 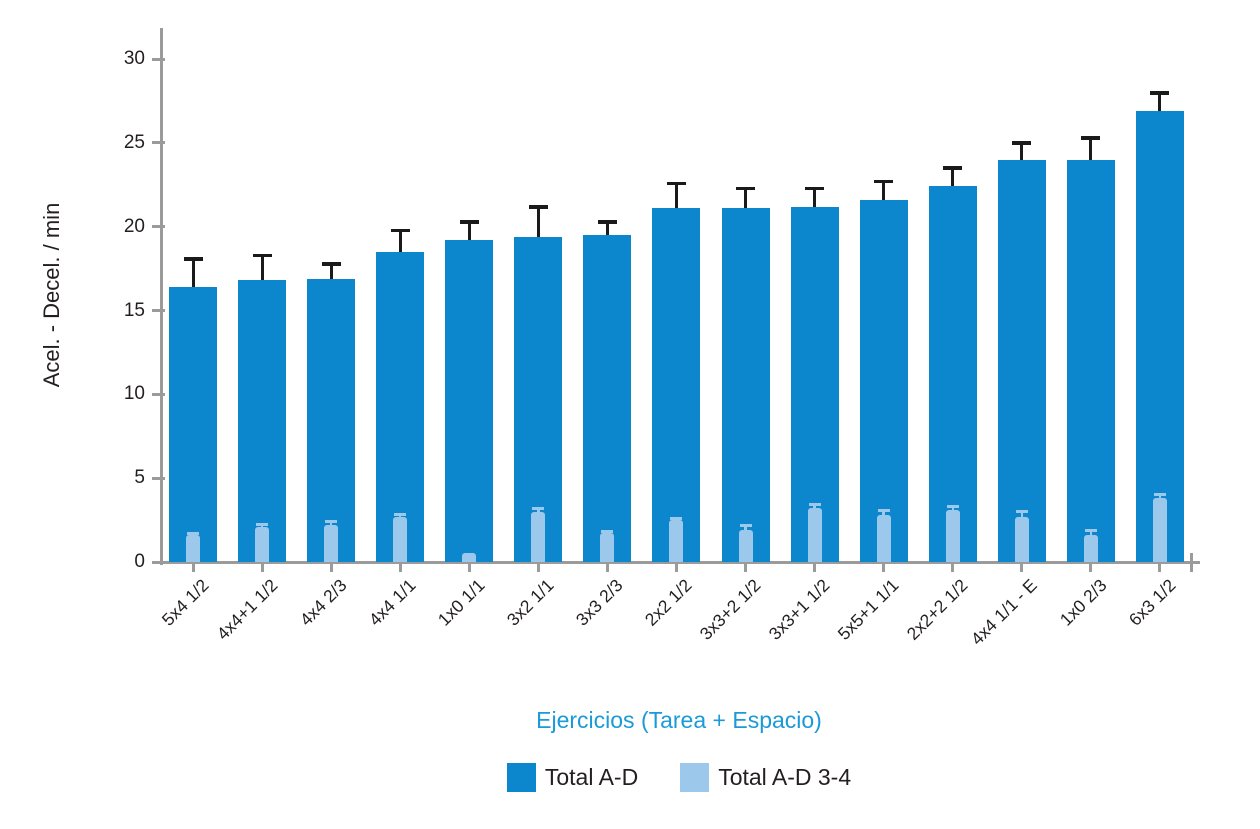 I want to click on x-tick-label: 3x3+2 1/2, so click(x=730, y=609).